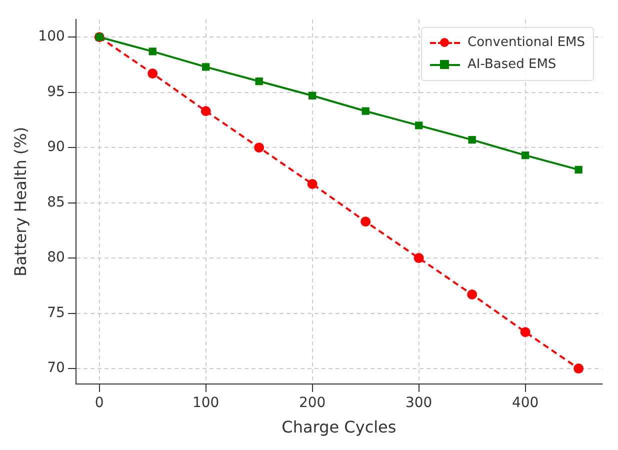 This screenshot has height=450, width=618. Describe the element at coordinates (525, 403) in the screenshot. I see `x-tick-label: 400` at that location.